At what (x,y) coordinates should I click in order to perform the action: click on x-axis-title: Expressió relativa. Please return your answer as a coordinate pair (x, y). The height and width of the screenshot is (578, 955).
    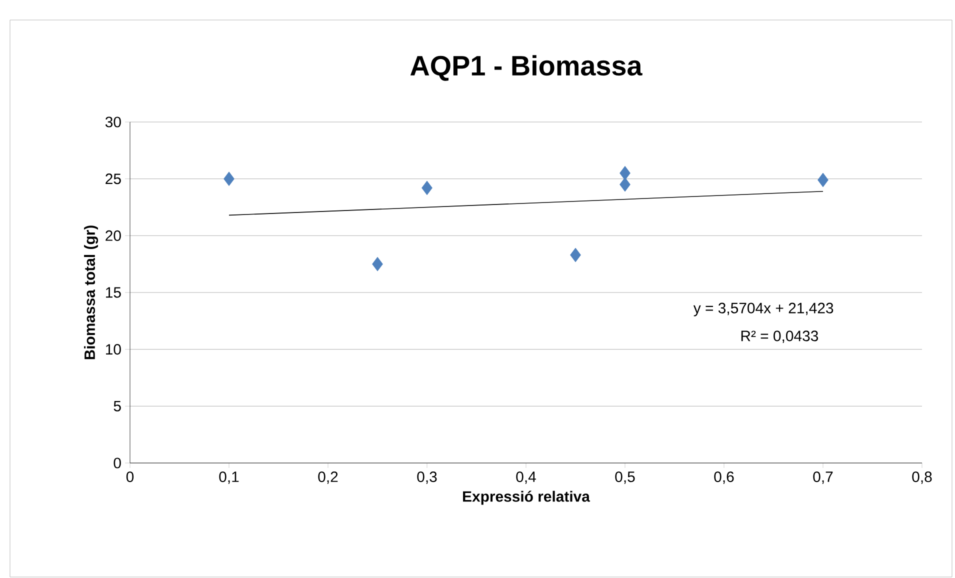
    Looking at the image, I should click on (526, 497).